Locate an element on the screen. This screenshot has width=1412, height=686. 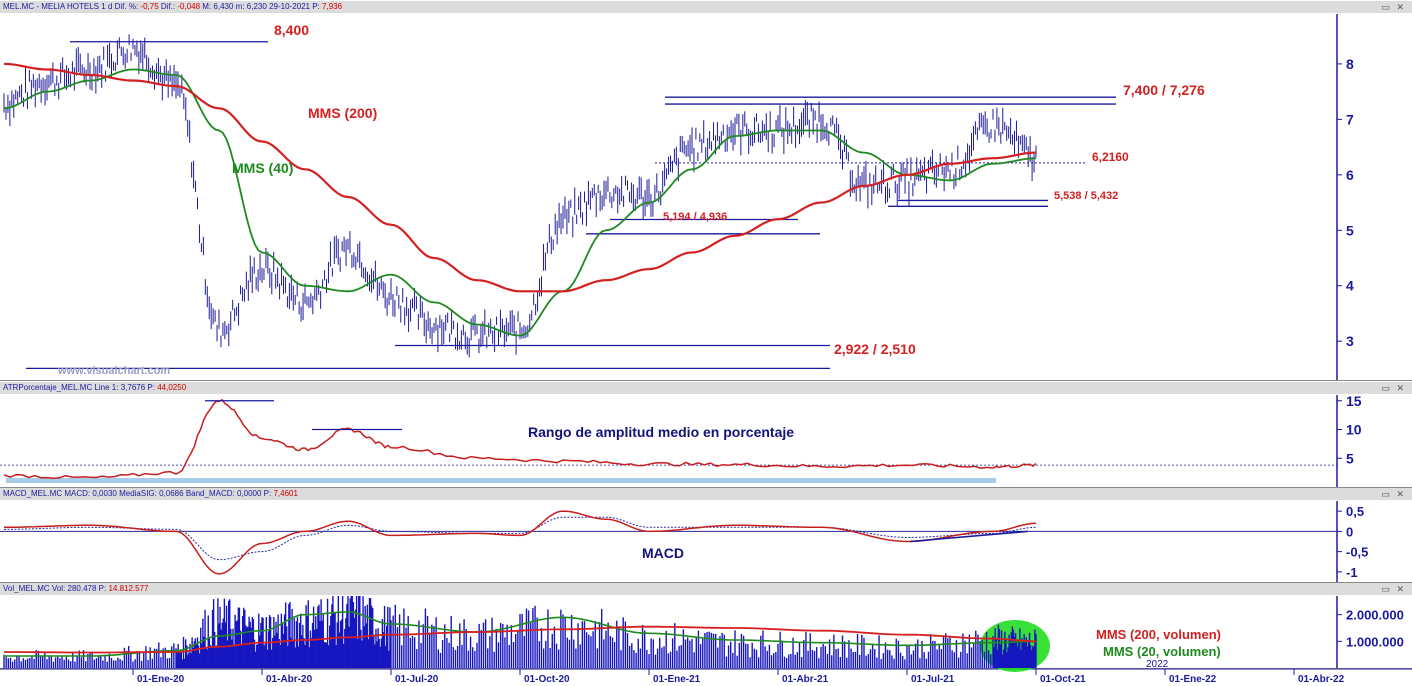
macd-window-controls: ▭ ✕ is located at coordinates (1393, 494).